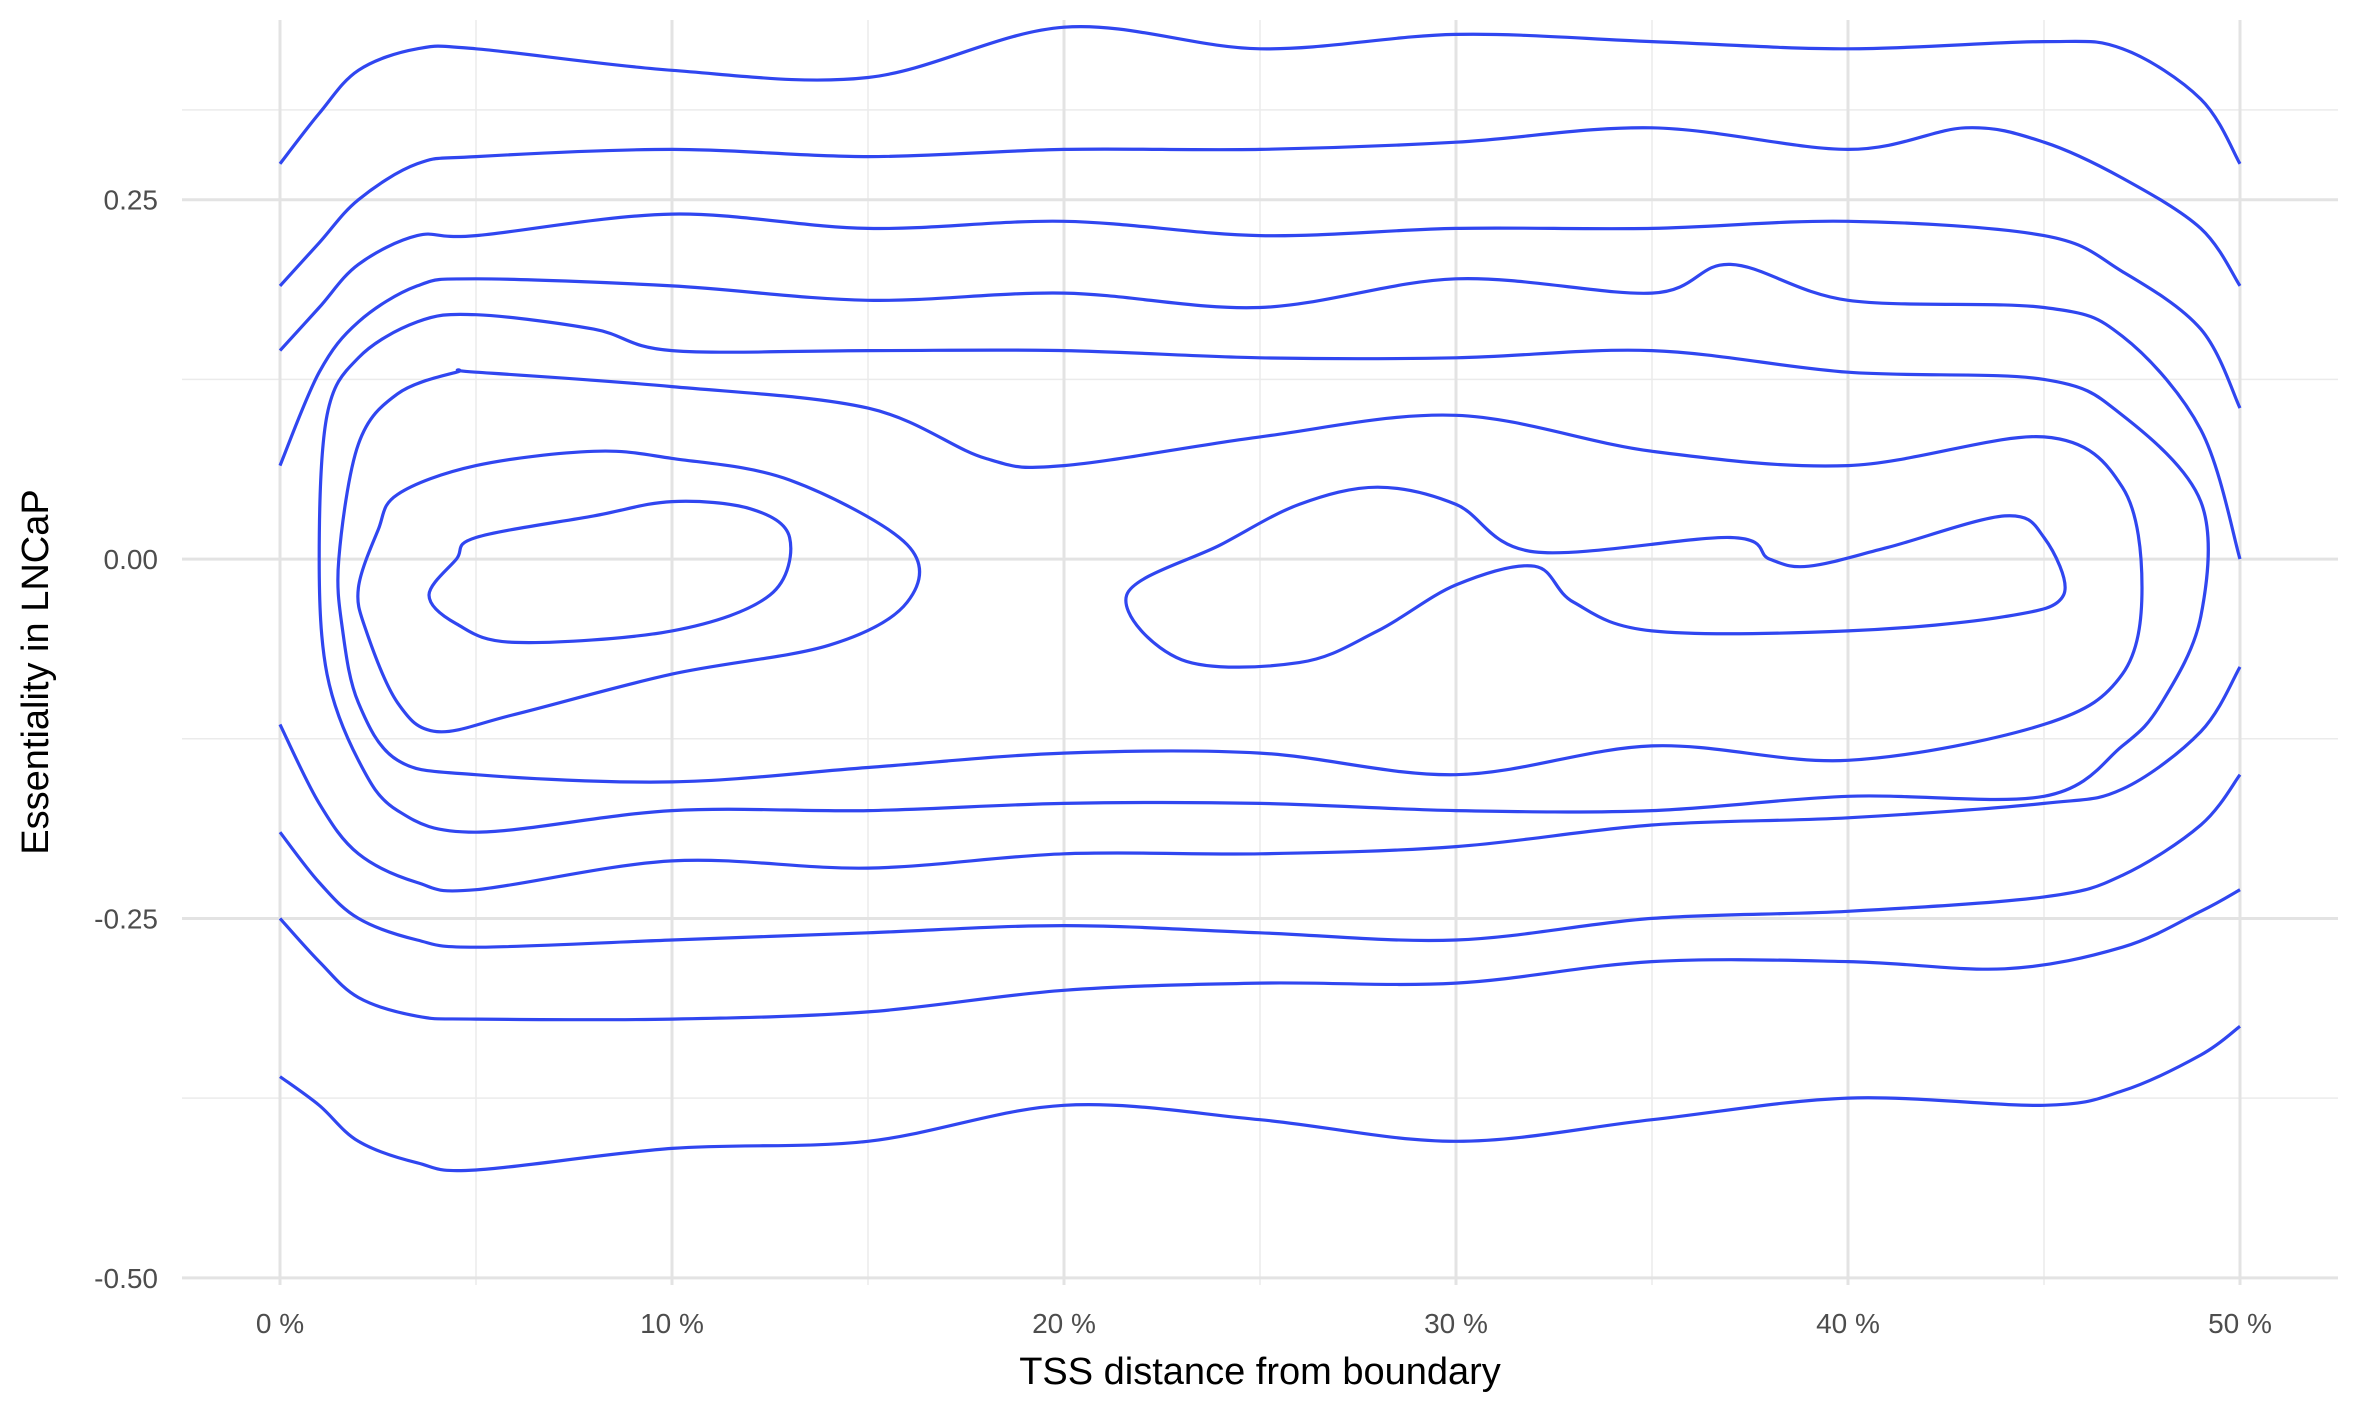  Describe the element at coordinates (2240, 1323) in the screenshot. I see `x-tick-label: 50 %` at that location.